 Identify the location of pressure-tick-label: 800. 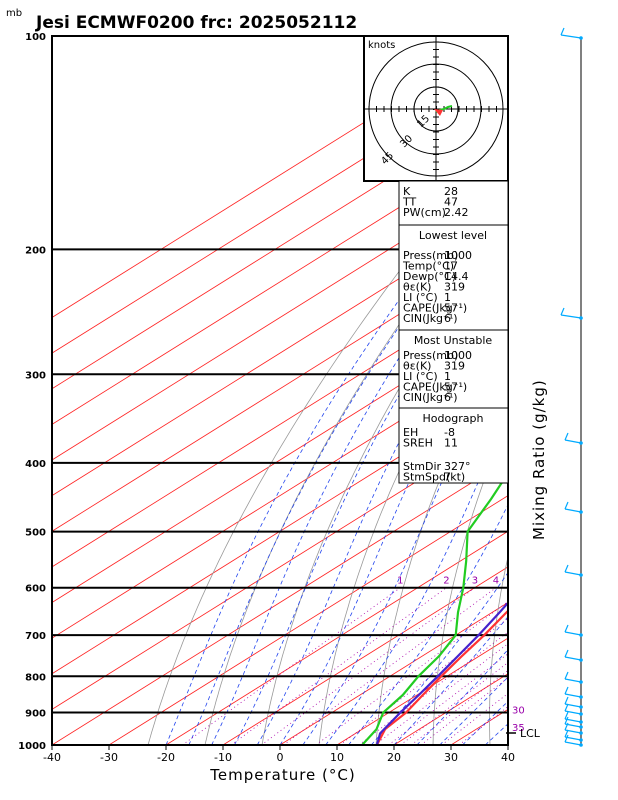
(35, 677).